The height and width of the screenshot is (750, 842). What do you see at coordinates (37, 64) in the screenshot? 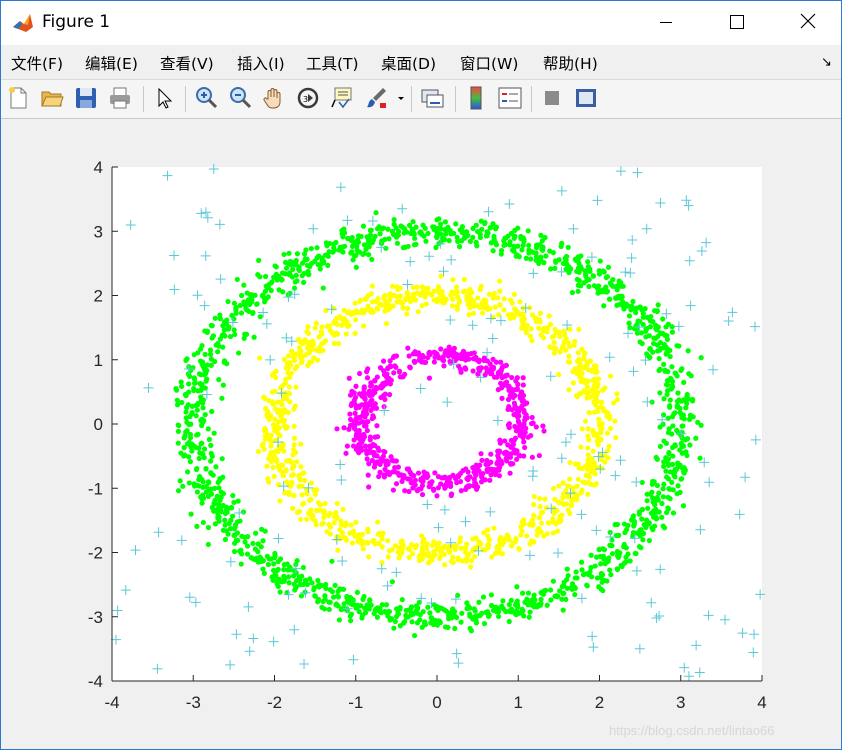
I see `menu-file: 文件(F)` at bounding box center [37, 64].